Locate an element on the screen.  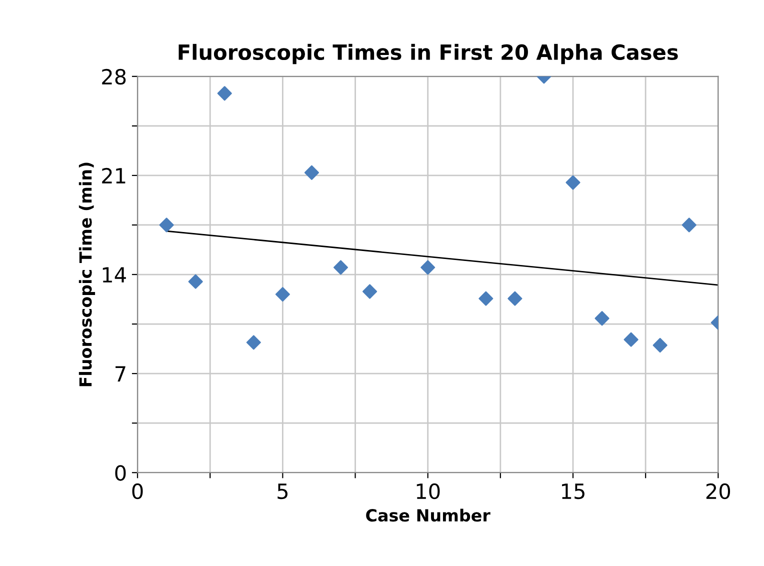
y-tick-label: 21 is located at coordinates (114, 176).